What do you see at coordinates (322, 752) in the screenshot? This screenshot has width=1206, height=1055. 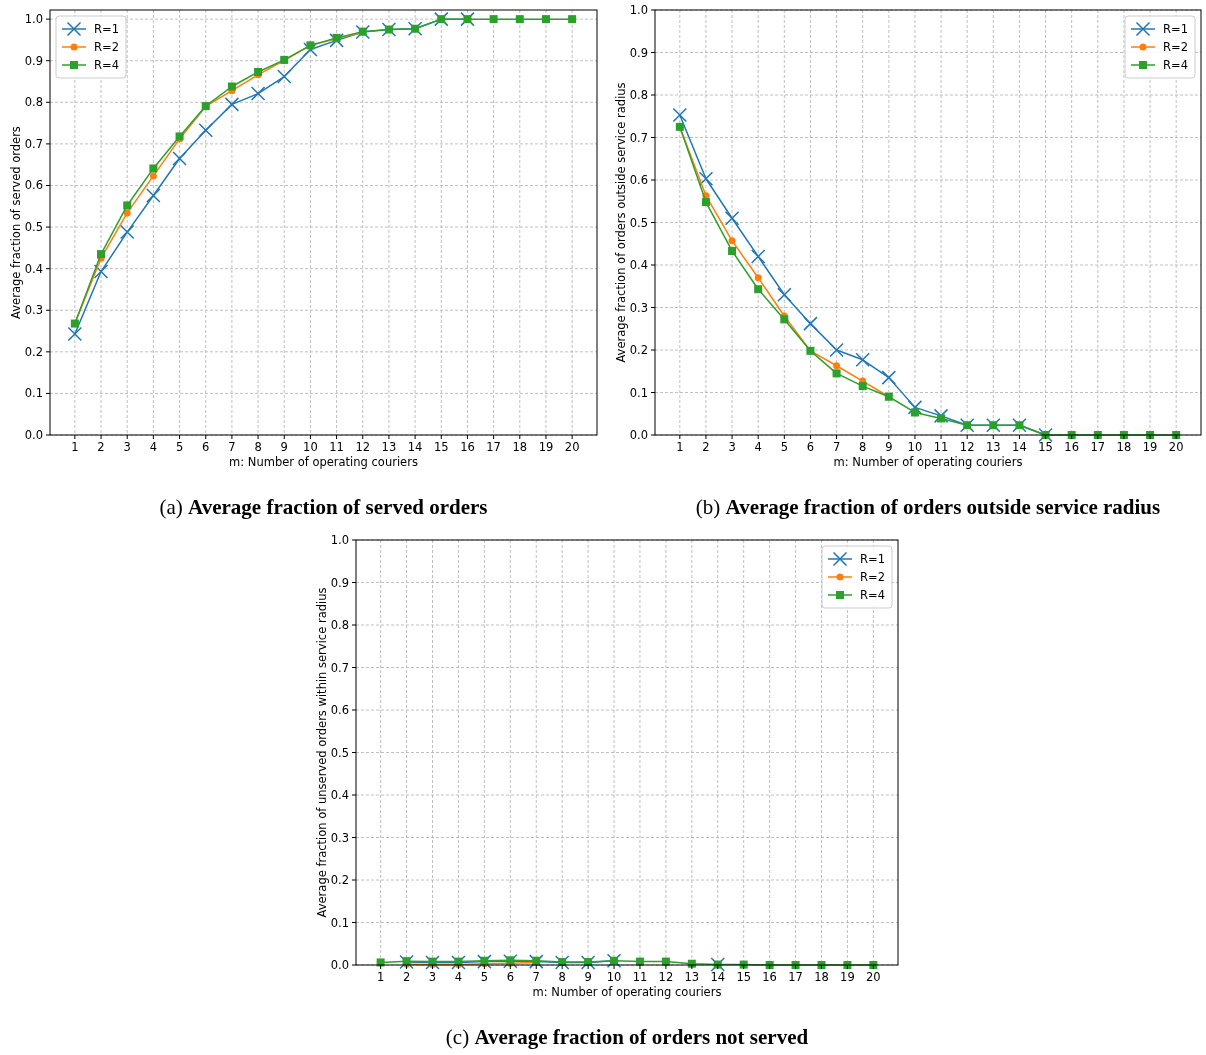 I see `y-axis-title: Average fraction of unserved orders within service radius` at bounding box center [322, 752].